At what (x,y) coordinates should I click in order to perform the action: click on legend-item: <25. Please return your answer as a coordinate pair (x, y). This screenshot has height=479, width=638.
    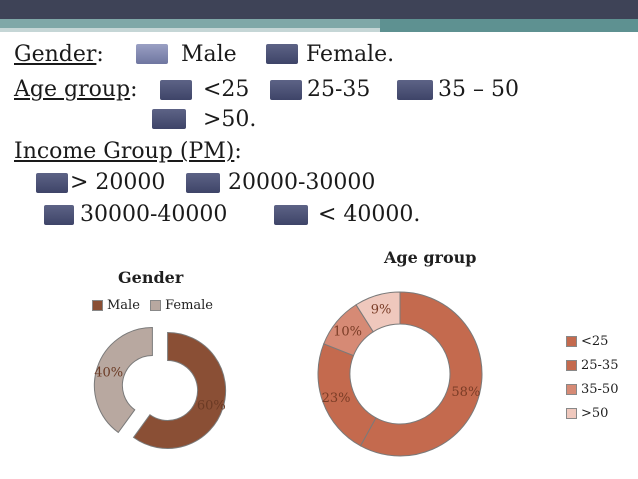
    Looking at the image, I should click on (592, 342).